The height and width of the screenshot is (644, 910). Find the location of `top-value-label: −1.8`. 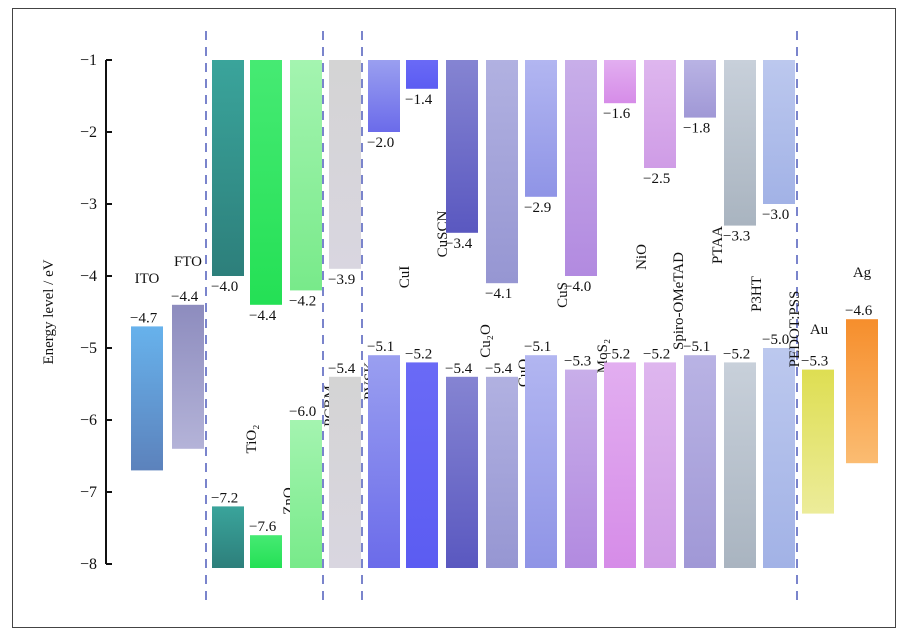

top-value-label: −1.8 is located at coordinates (696, 129).